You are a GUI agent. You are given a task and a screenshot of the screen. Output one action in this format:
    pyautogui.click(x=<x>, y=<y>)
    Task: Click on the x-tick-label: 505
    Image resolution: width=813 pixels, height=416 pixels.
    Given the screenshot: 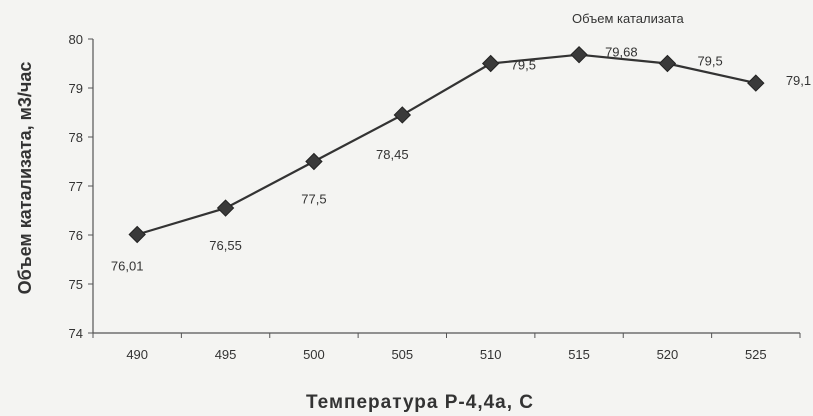 What is the action you would take?
    pyautogui.click(x=402, y=354)
    